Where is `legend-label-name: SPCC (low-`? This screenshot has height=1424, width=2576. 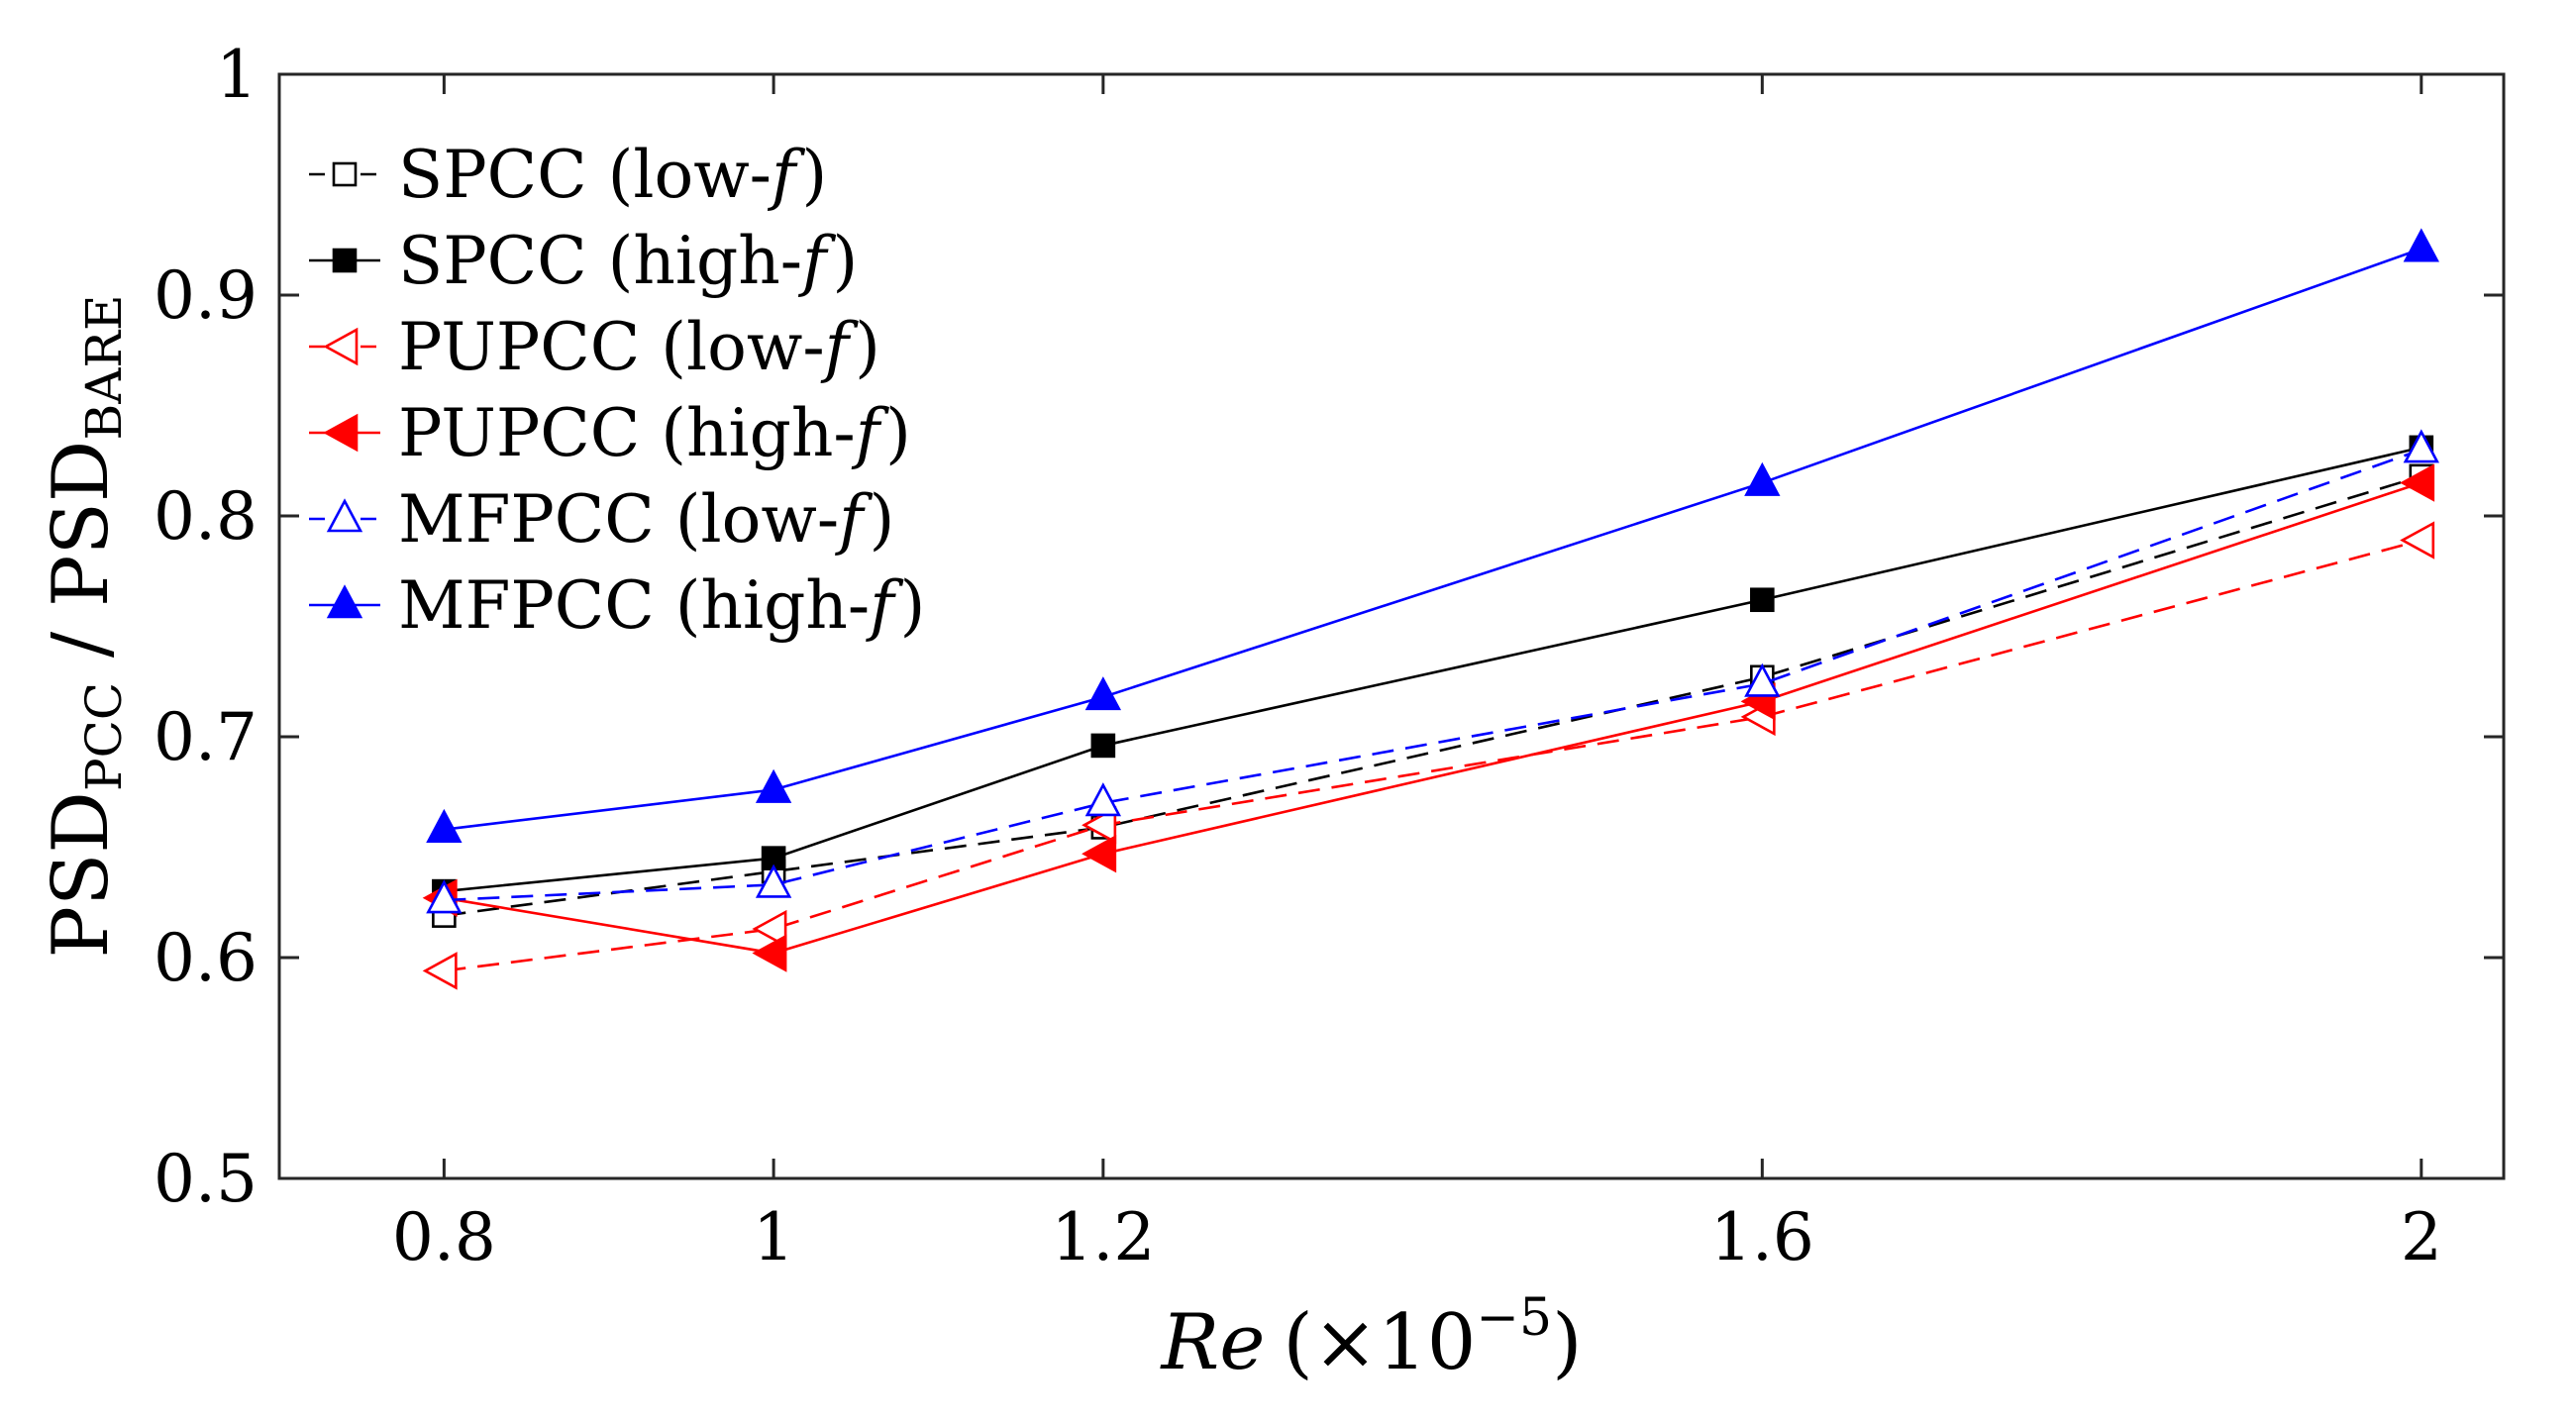
legend-label-name: SPCC (low- is located at coordinates (585, 175).